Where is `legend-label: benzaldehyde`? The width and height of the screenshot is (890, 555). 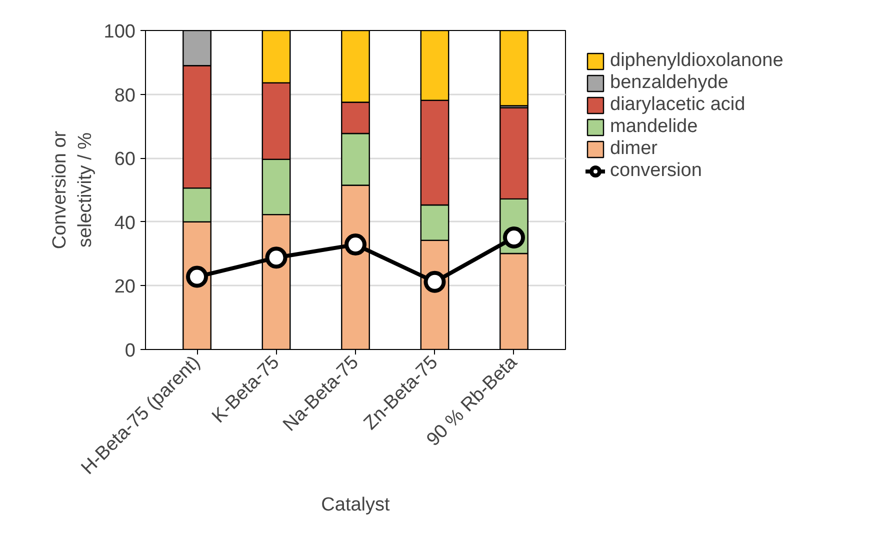 legend-label: benzaldehyde is located at coordinates (669, 83).